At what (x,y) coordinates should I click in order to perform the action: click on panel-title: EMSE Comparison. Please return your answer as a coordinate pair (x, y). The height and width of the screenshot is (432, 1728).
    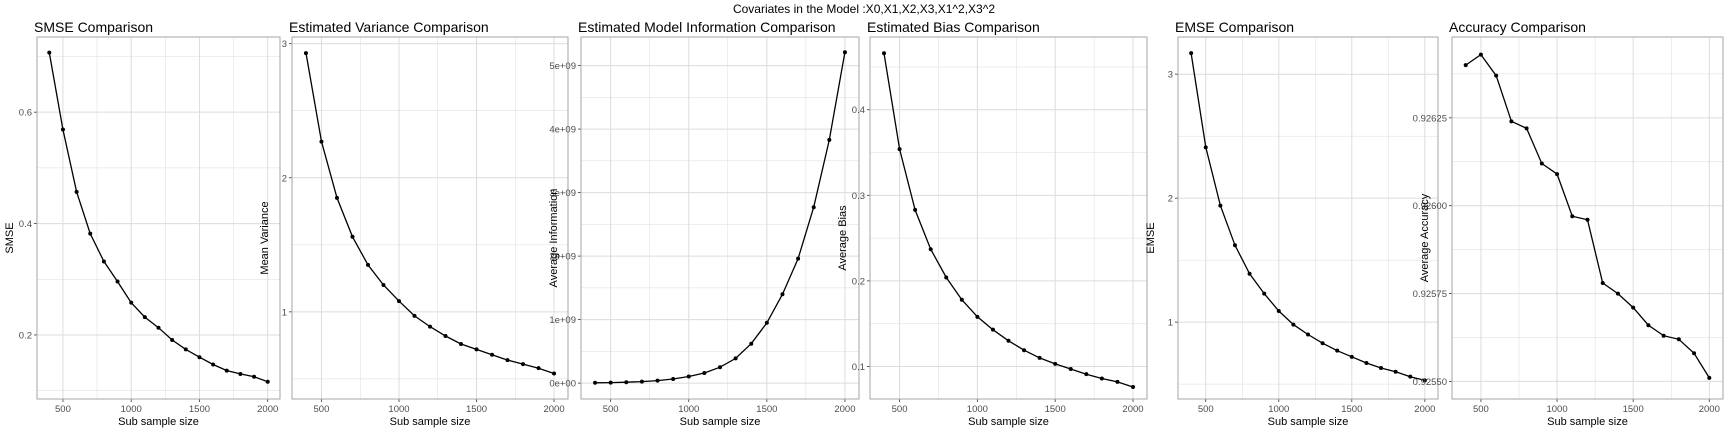
    Looking at the image, I should click on (1234, 27).